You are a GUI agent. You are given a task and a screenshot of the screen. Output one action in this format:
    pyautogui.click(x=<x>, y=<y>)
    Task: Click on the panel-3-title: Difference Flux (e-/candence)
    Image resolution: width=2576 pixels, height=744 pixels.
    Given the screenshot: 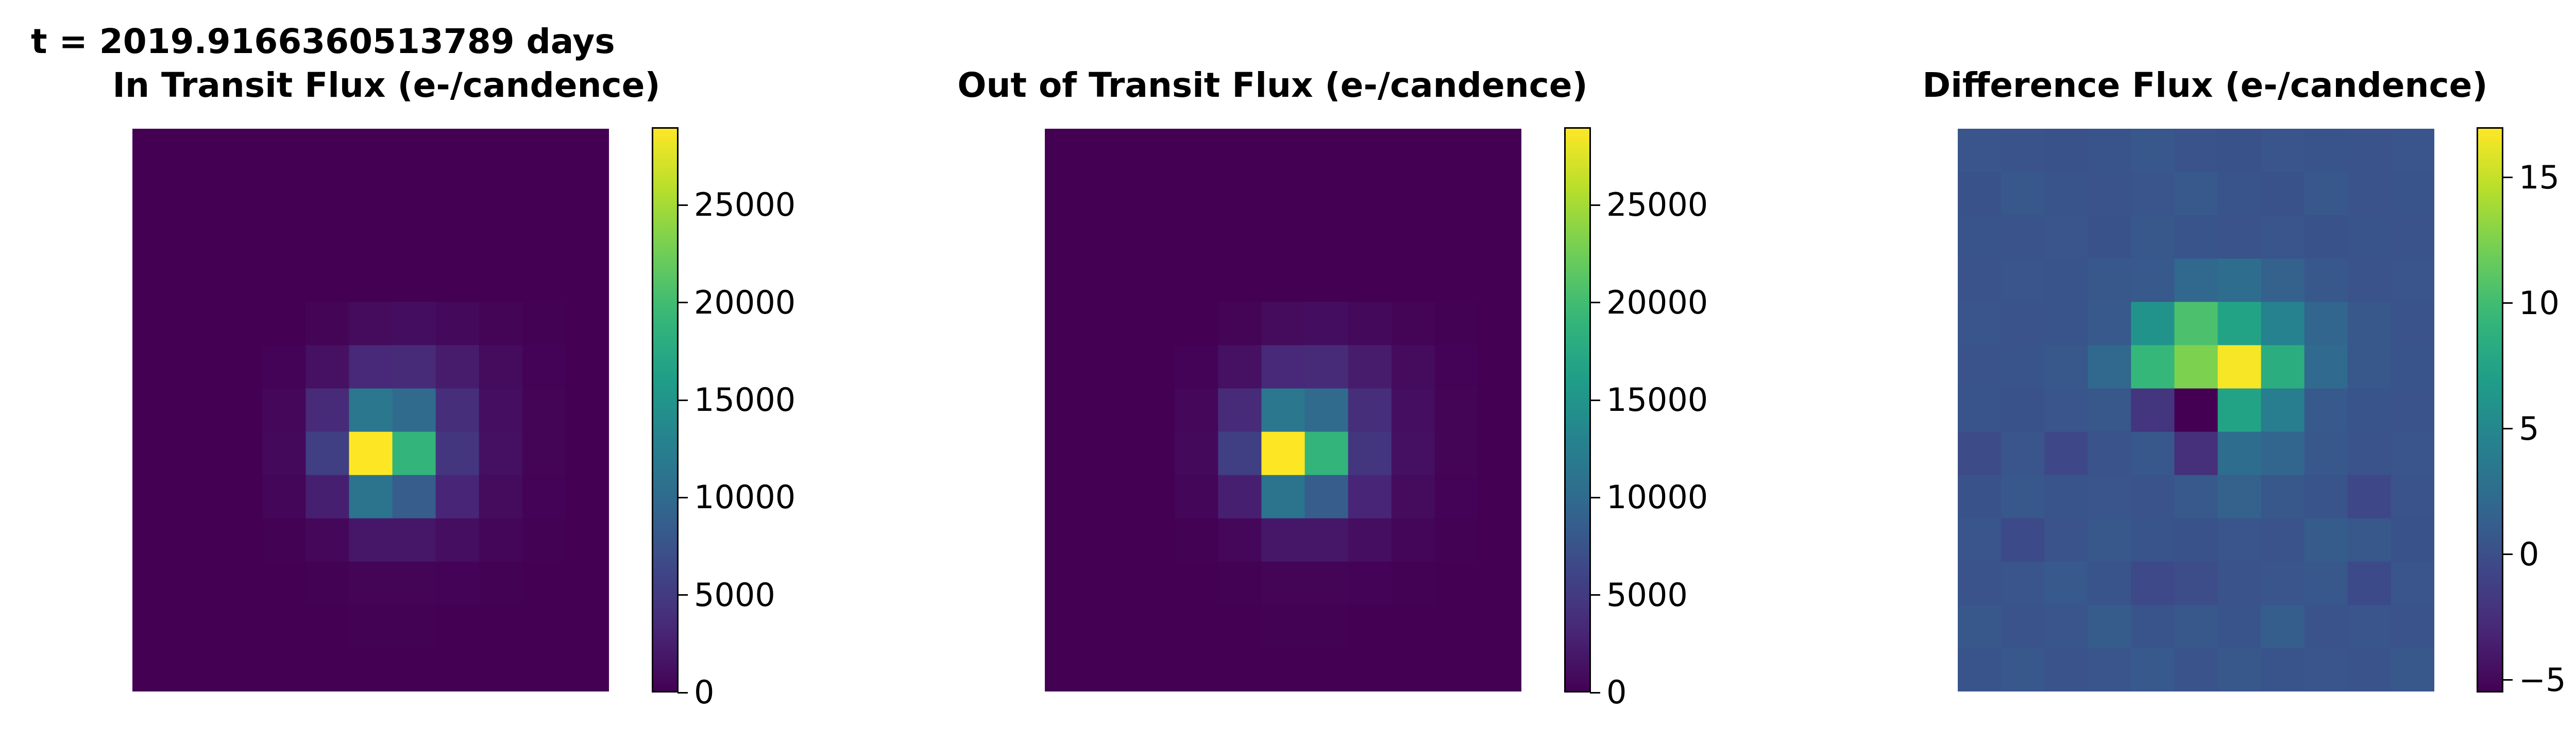 What is the action you would take?
    pyautogui.click(x=2205, y=85)
    